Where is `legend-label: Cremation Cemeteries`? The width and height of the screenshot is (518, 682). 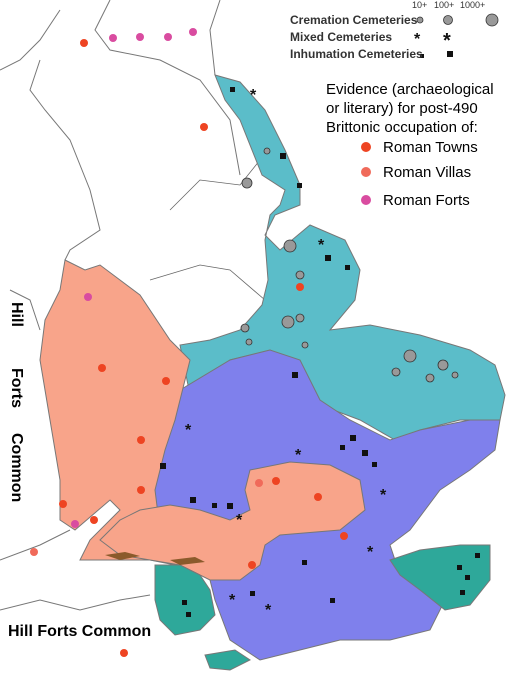 legend-label: Cremation Cemeteries is located at coordinates (354, 20).